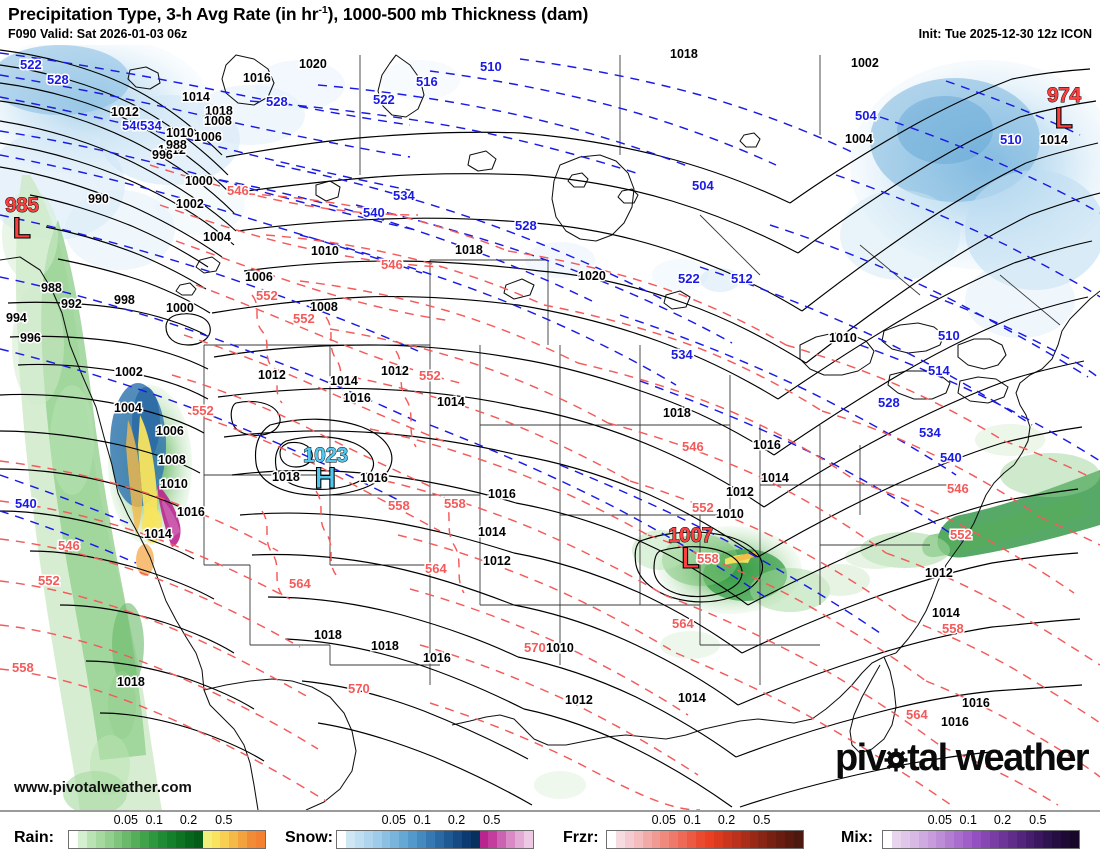 The width and height of the screenshot is (1100, 852). I want to click on page-title-main: Precipitation Type, 3-h Avg Rate (in hr, so click(163, 14).